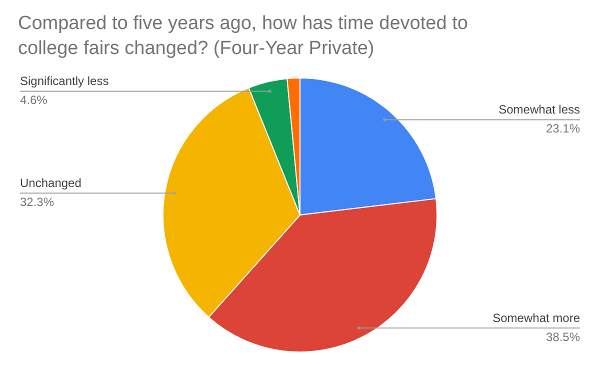 Image resolution: width=600 pixels, height=371 pixels. Describe the element at coordinates (243, 36) in the screenshot. I see `chart-title: Compared to five years ago, how has time devoted to college fairs changed? (Four-Year Private)` at that location.